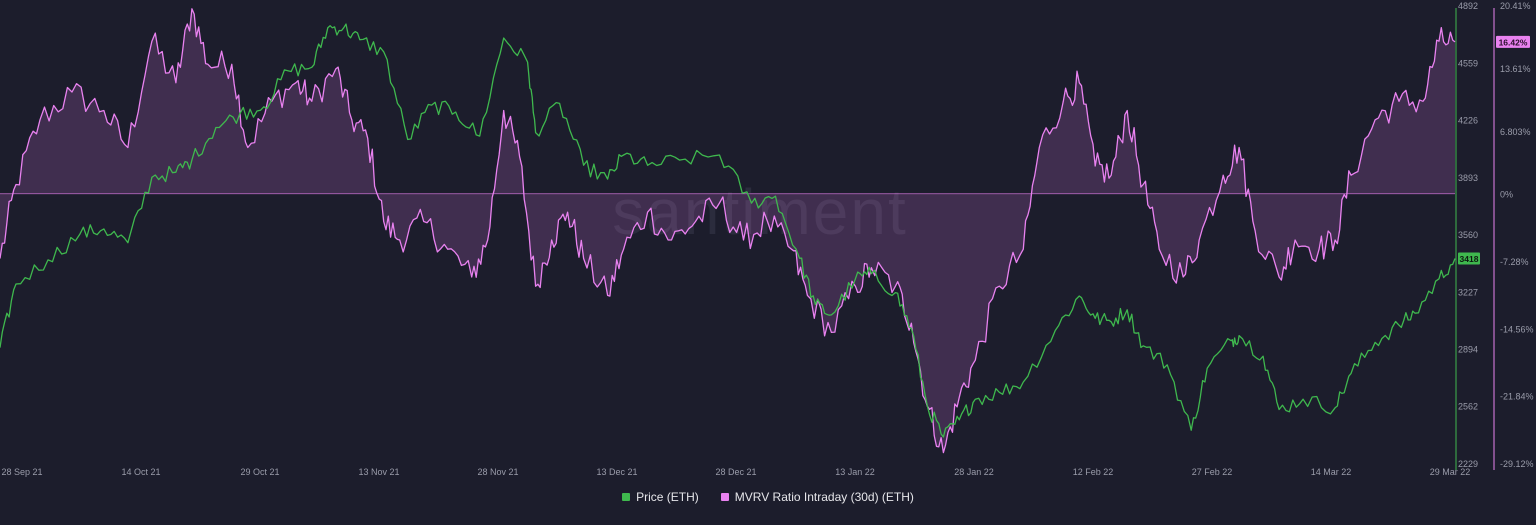  What do you see at coordinates (1517, 464) in the screenshot?
I see `mvrv-axis-tick-label: -29.12%` at bounding box center [1517, 464].